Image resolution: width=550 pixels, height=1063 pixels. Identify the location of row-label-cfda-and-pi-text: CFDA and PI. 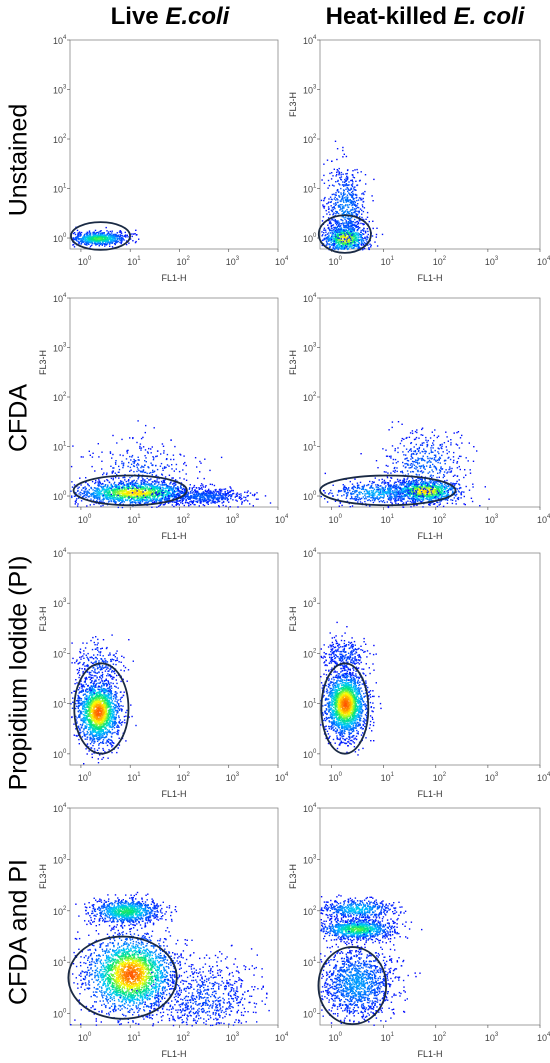
(18, 931).